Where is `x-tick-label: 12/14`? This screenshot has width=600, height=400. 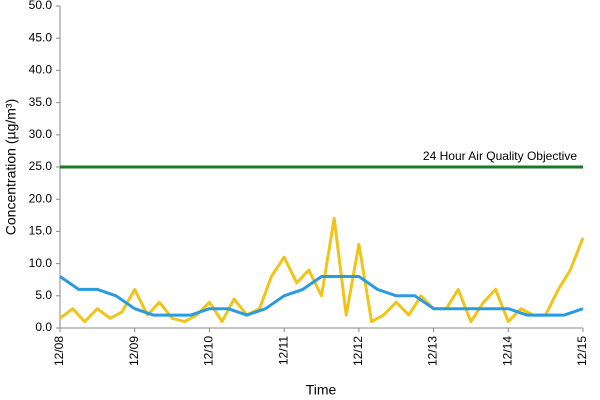
x-tick-label: 12/14 is located at coordinates (507, 351).